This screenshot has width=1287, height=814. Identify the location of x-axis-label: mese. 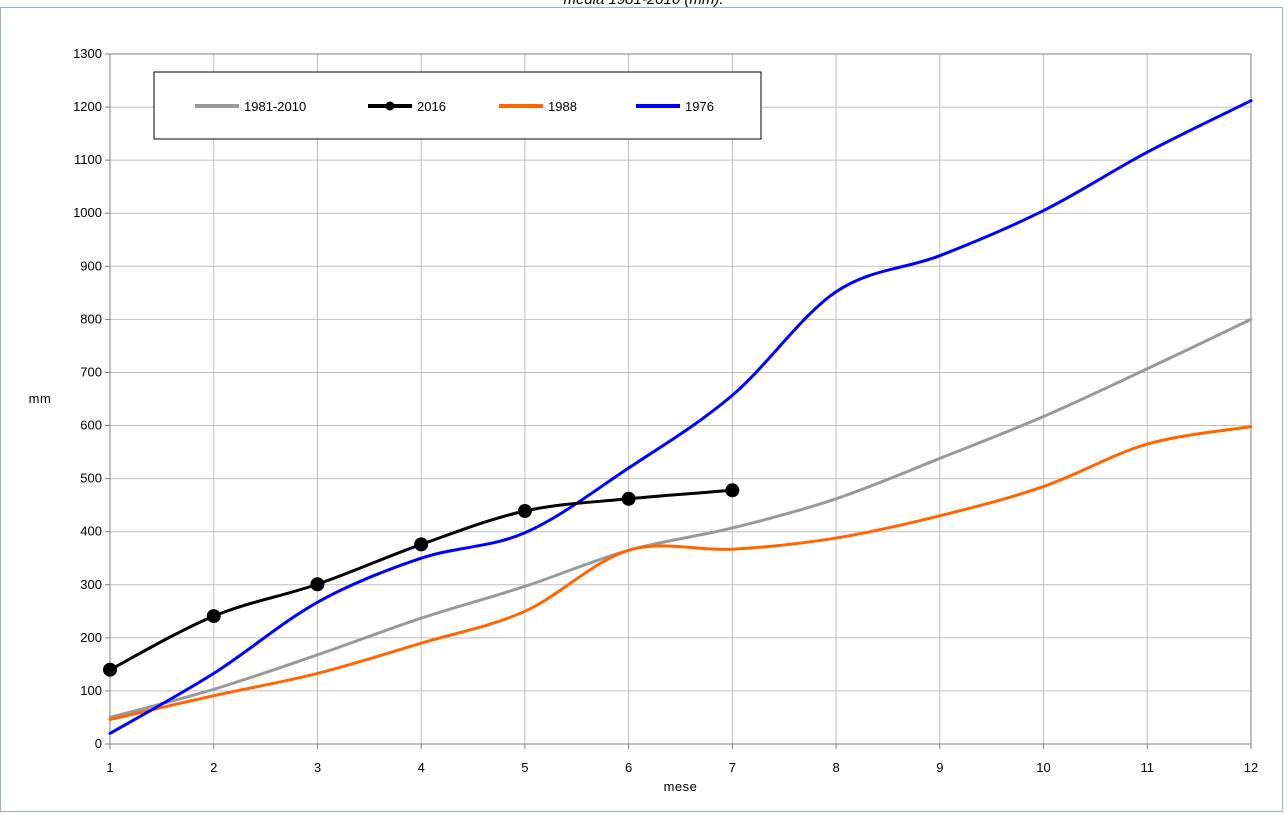
(681, 786).